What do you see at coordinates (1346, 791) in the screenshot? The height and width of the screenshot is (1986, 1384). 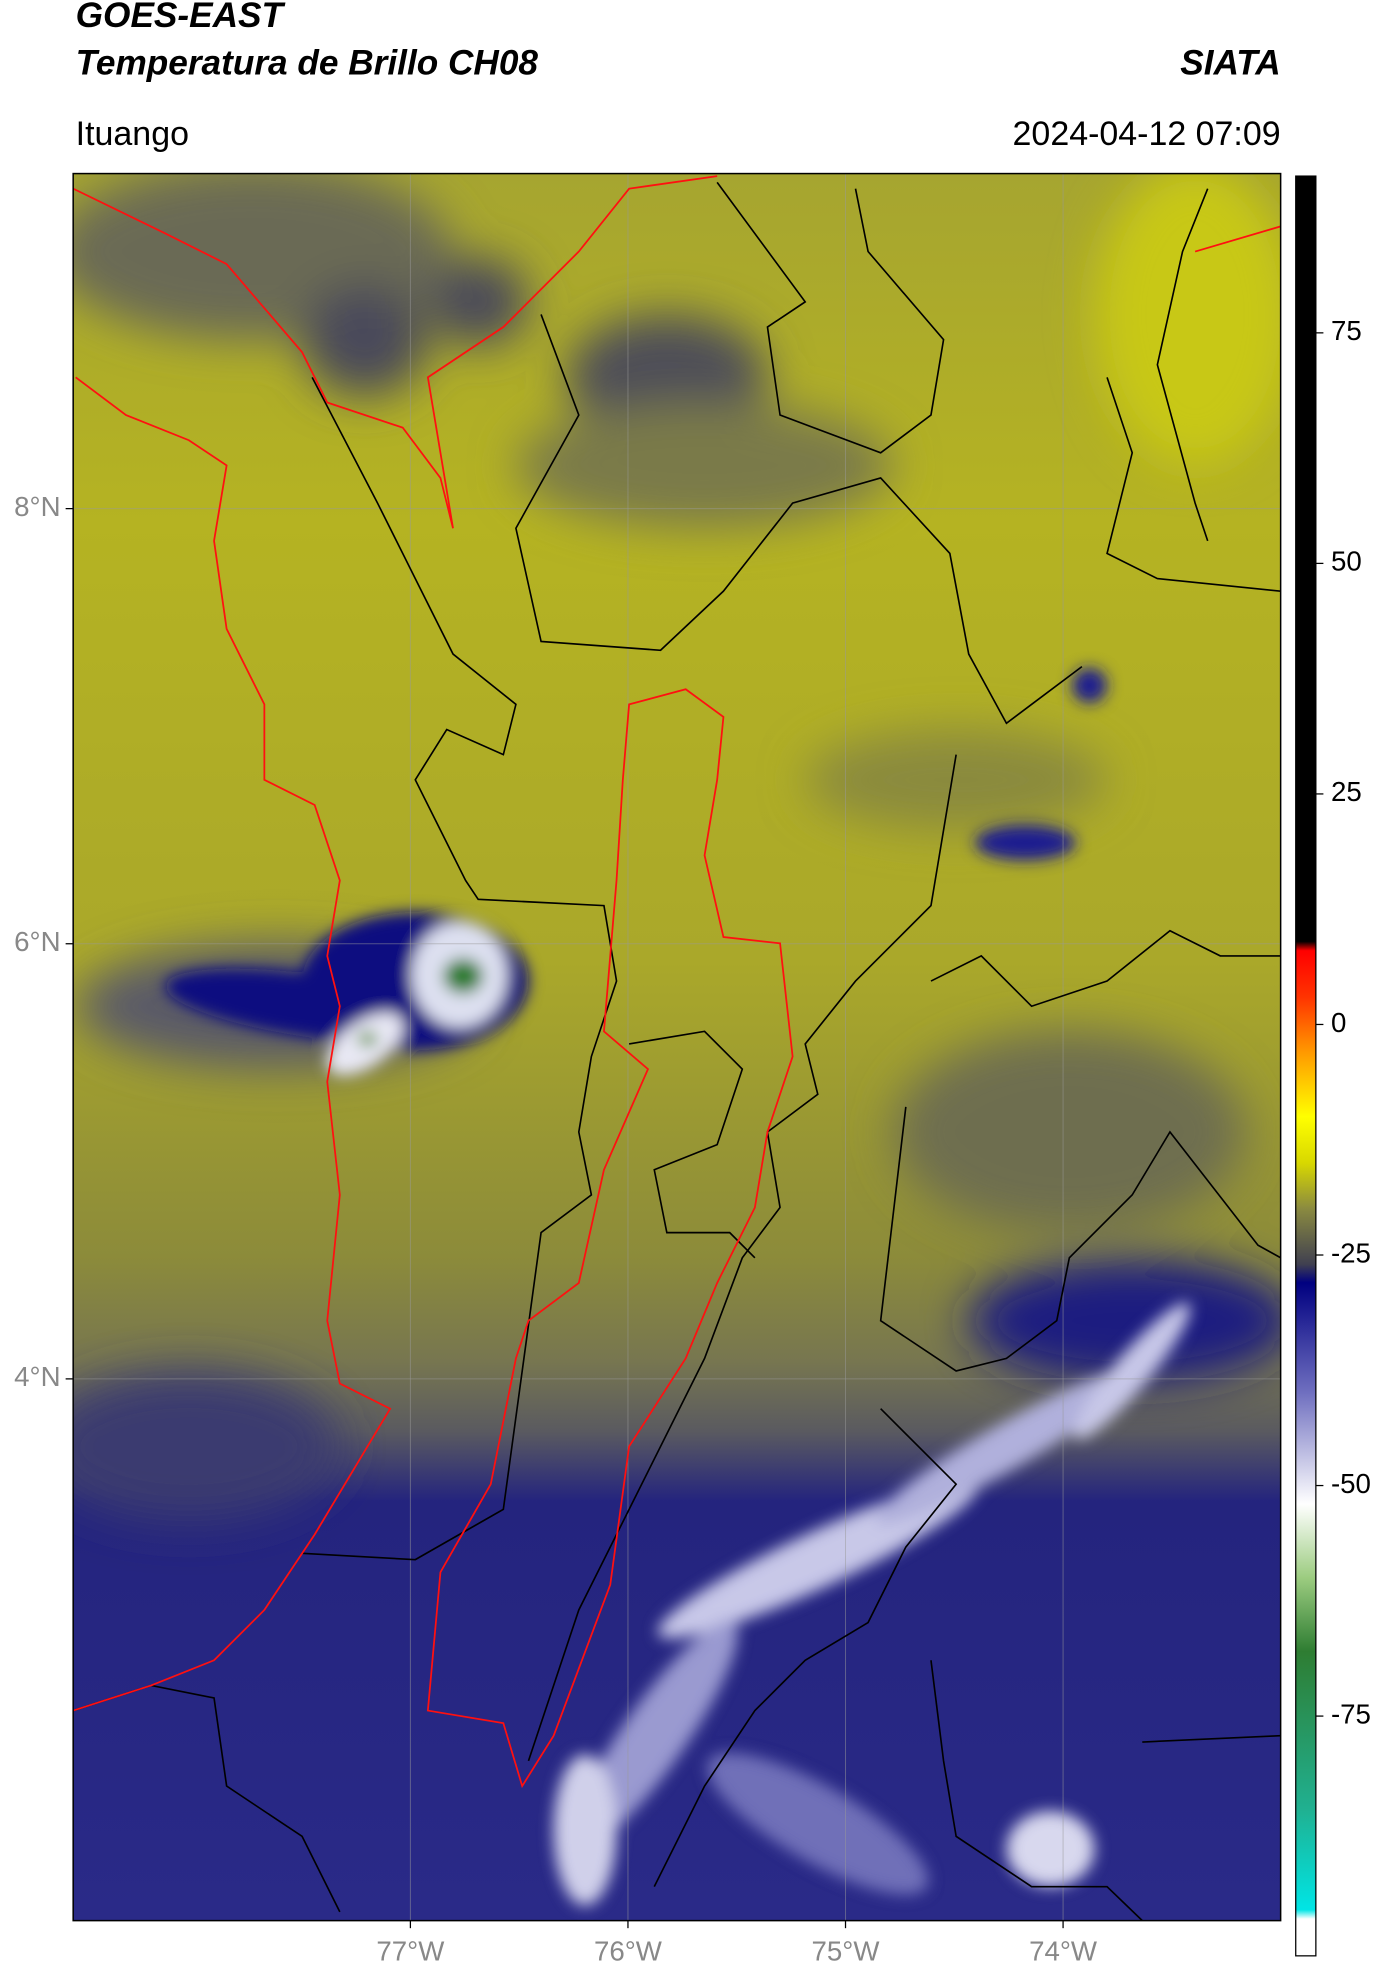 I see `colorbar-tick-label: 25` at bounding box center [1346, 791].